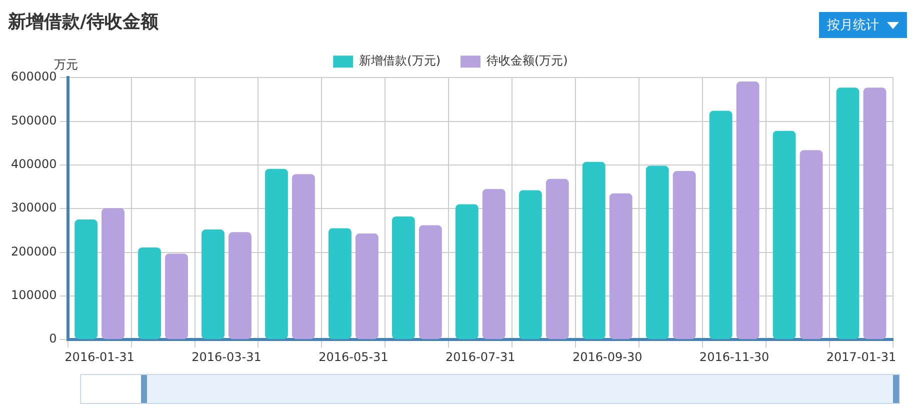 This screenshot has height=420, width=921. Describe the element at coordinates (527, 61) in the screenshot. I see `legend-label: 待收金额(万元)` at that location.